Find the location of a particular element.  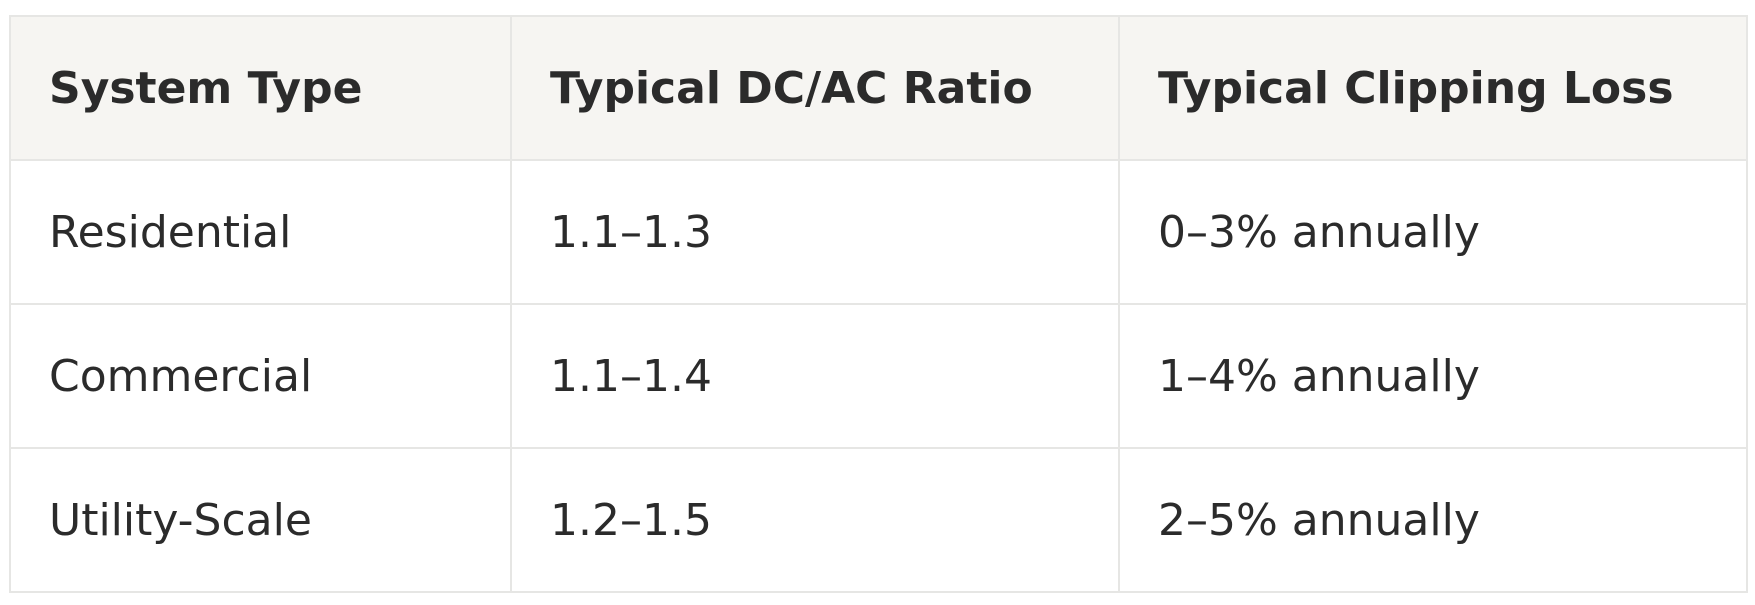

table-cell: Residential is located at coordinates (260, 232).